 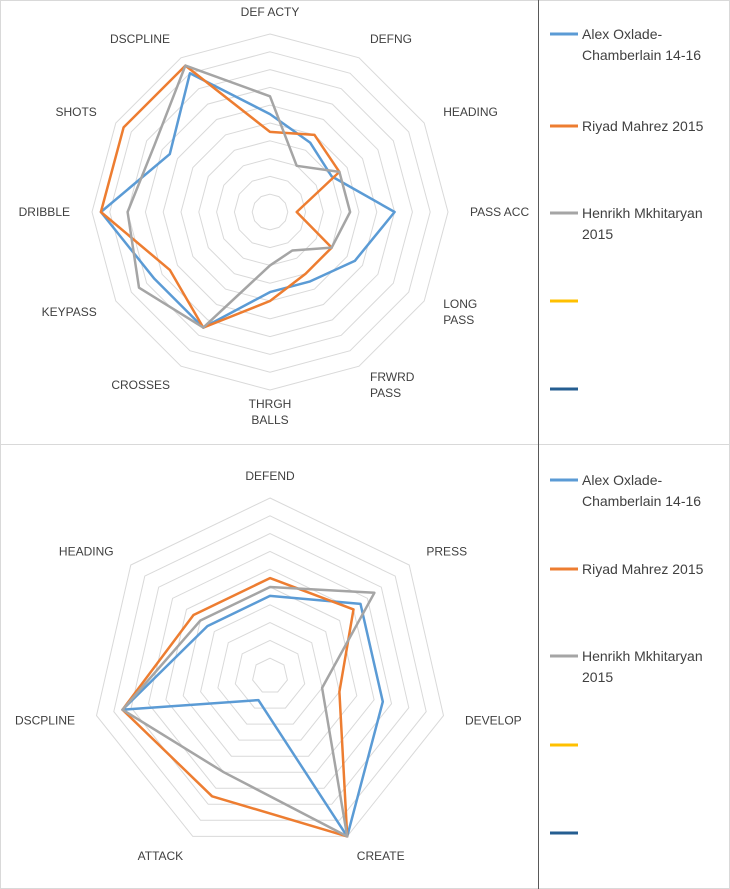 What do you see at coordinates (460, 312) in the screenshot?
I see `axis-label-long-pass: LONG PASS` at bounding box center [460, 312].